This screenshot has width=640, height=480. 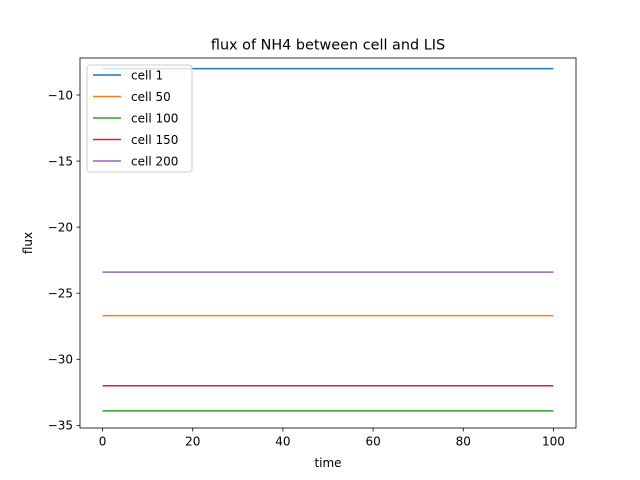 I want to click on y-tick-label: −35, so click(x=60, y=426).